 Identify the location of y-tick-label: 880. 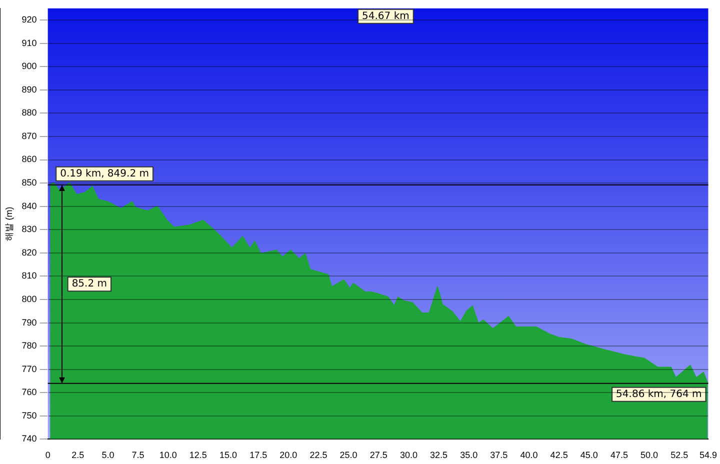
(29, 113).